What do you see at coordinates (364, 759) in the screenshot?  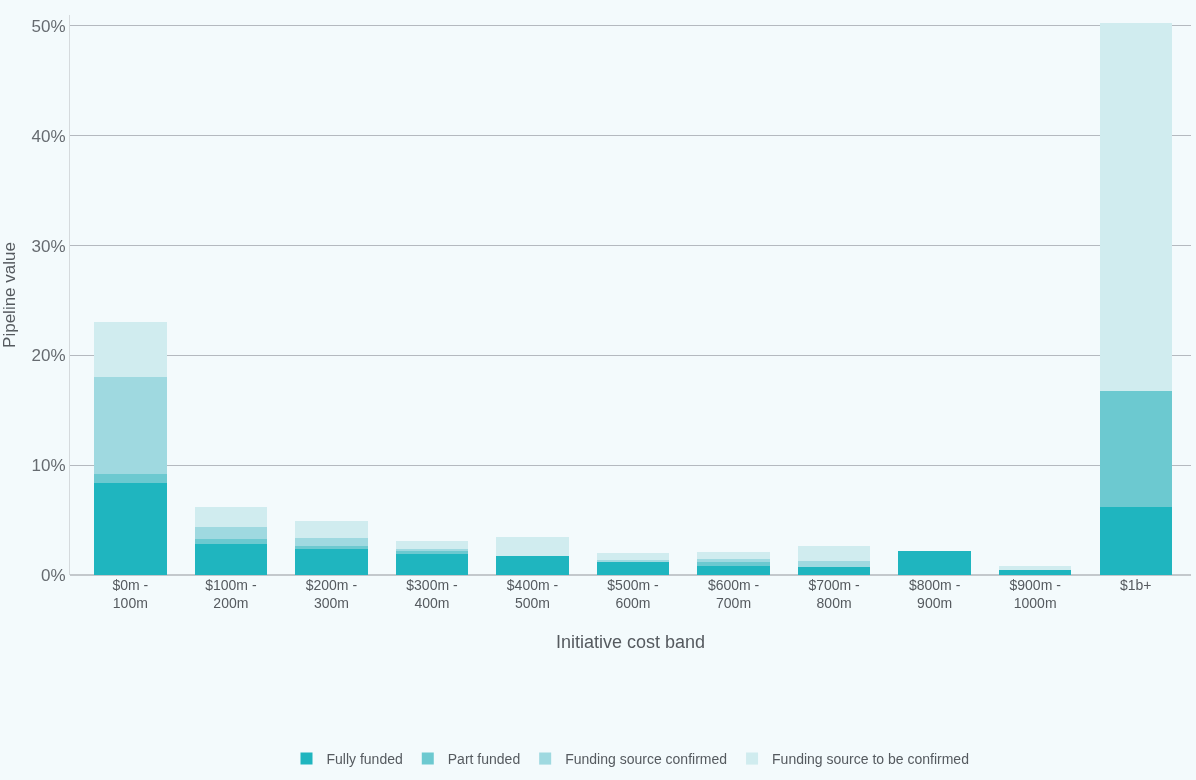 I see `legend-label: Fully funded` at bounding box center [364, 759].